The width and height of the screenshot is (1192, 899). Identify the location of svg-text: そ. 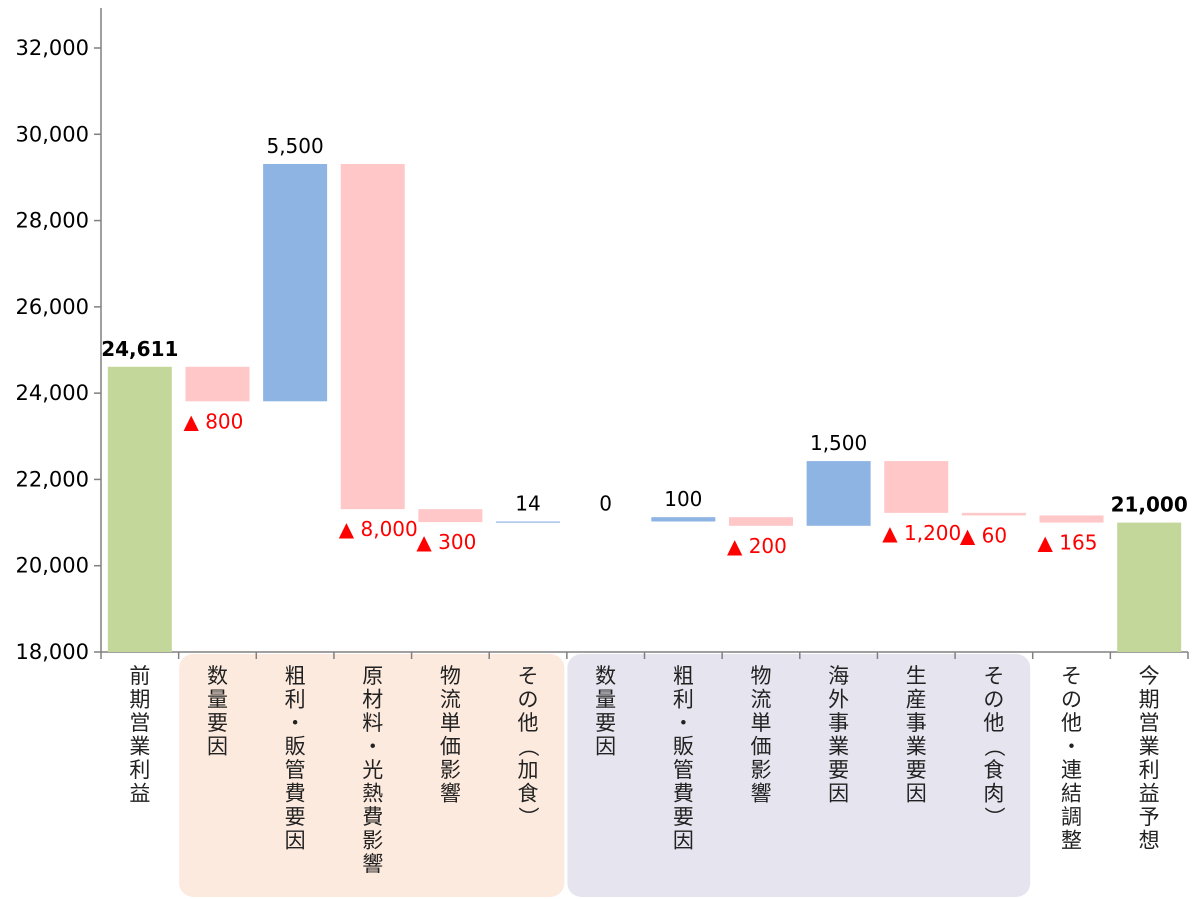
(993, 676).